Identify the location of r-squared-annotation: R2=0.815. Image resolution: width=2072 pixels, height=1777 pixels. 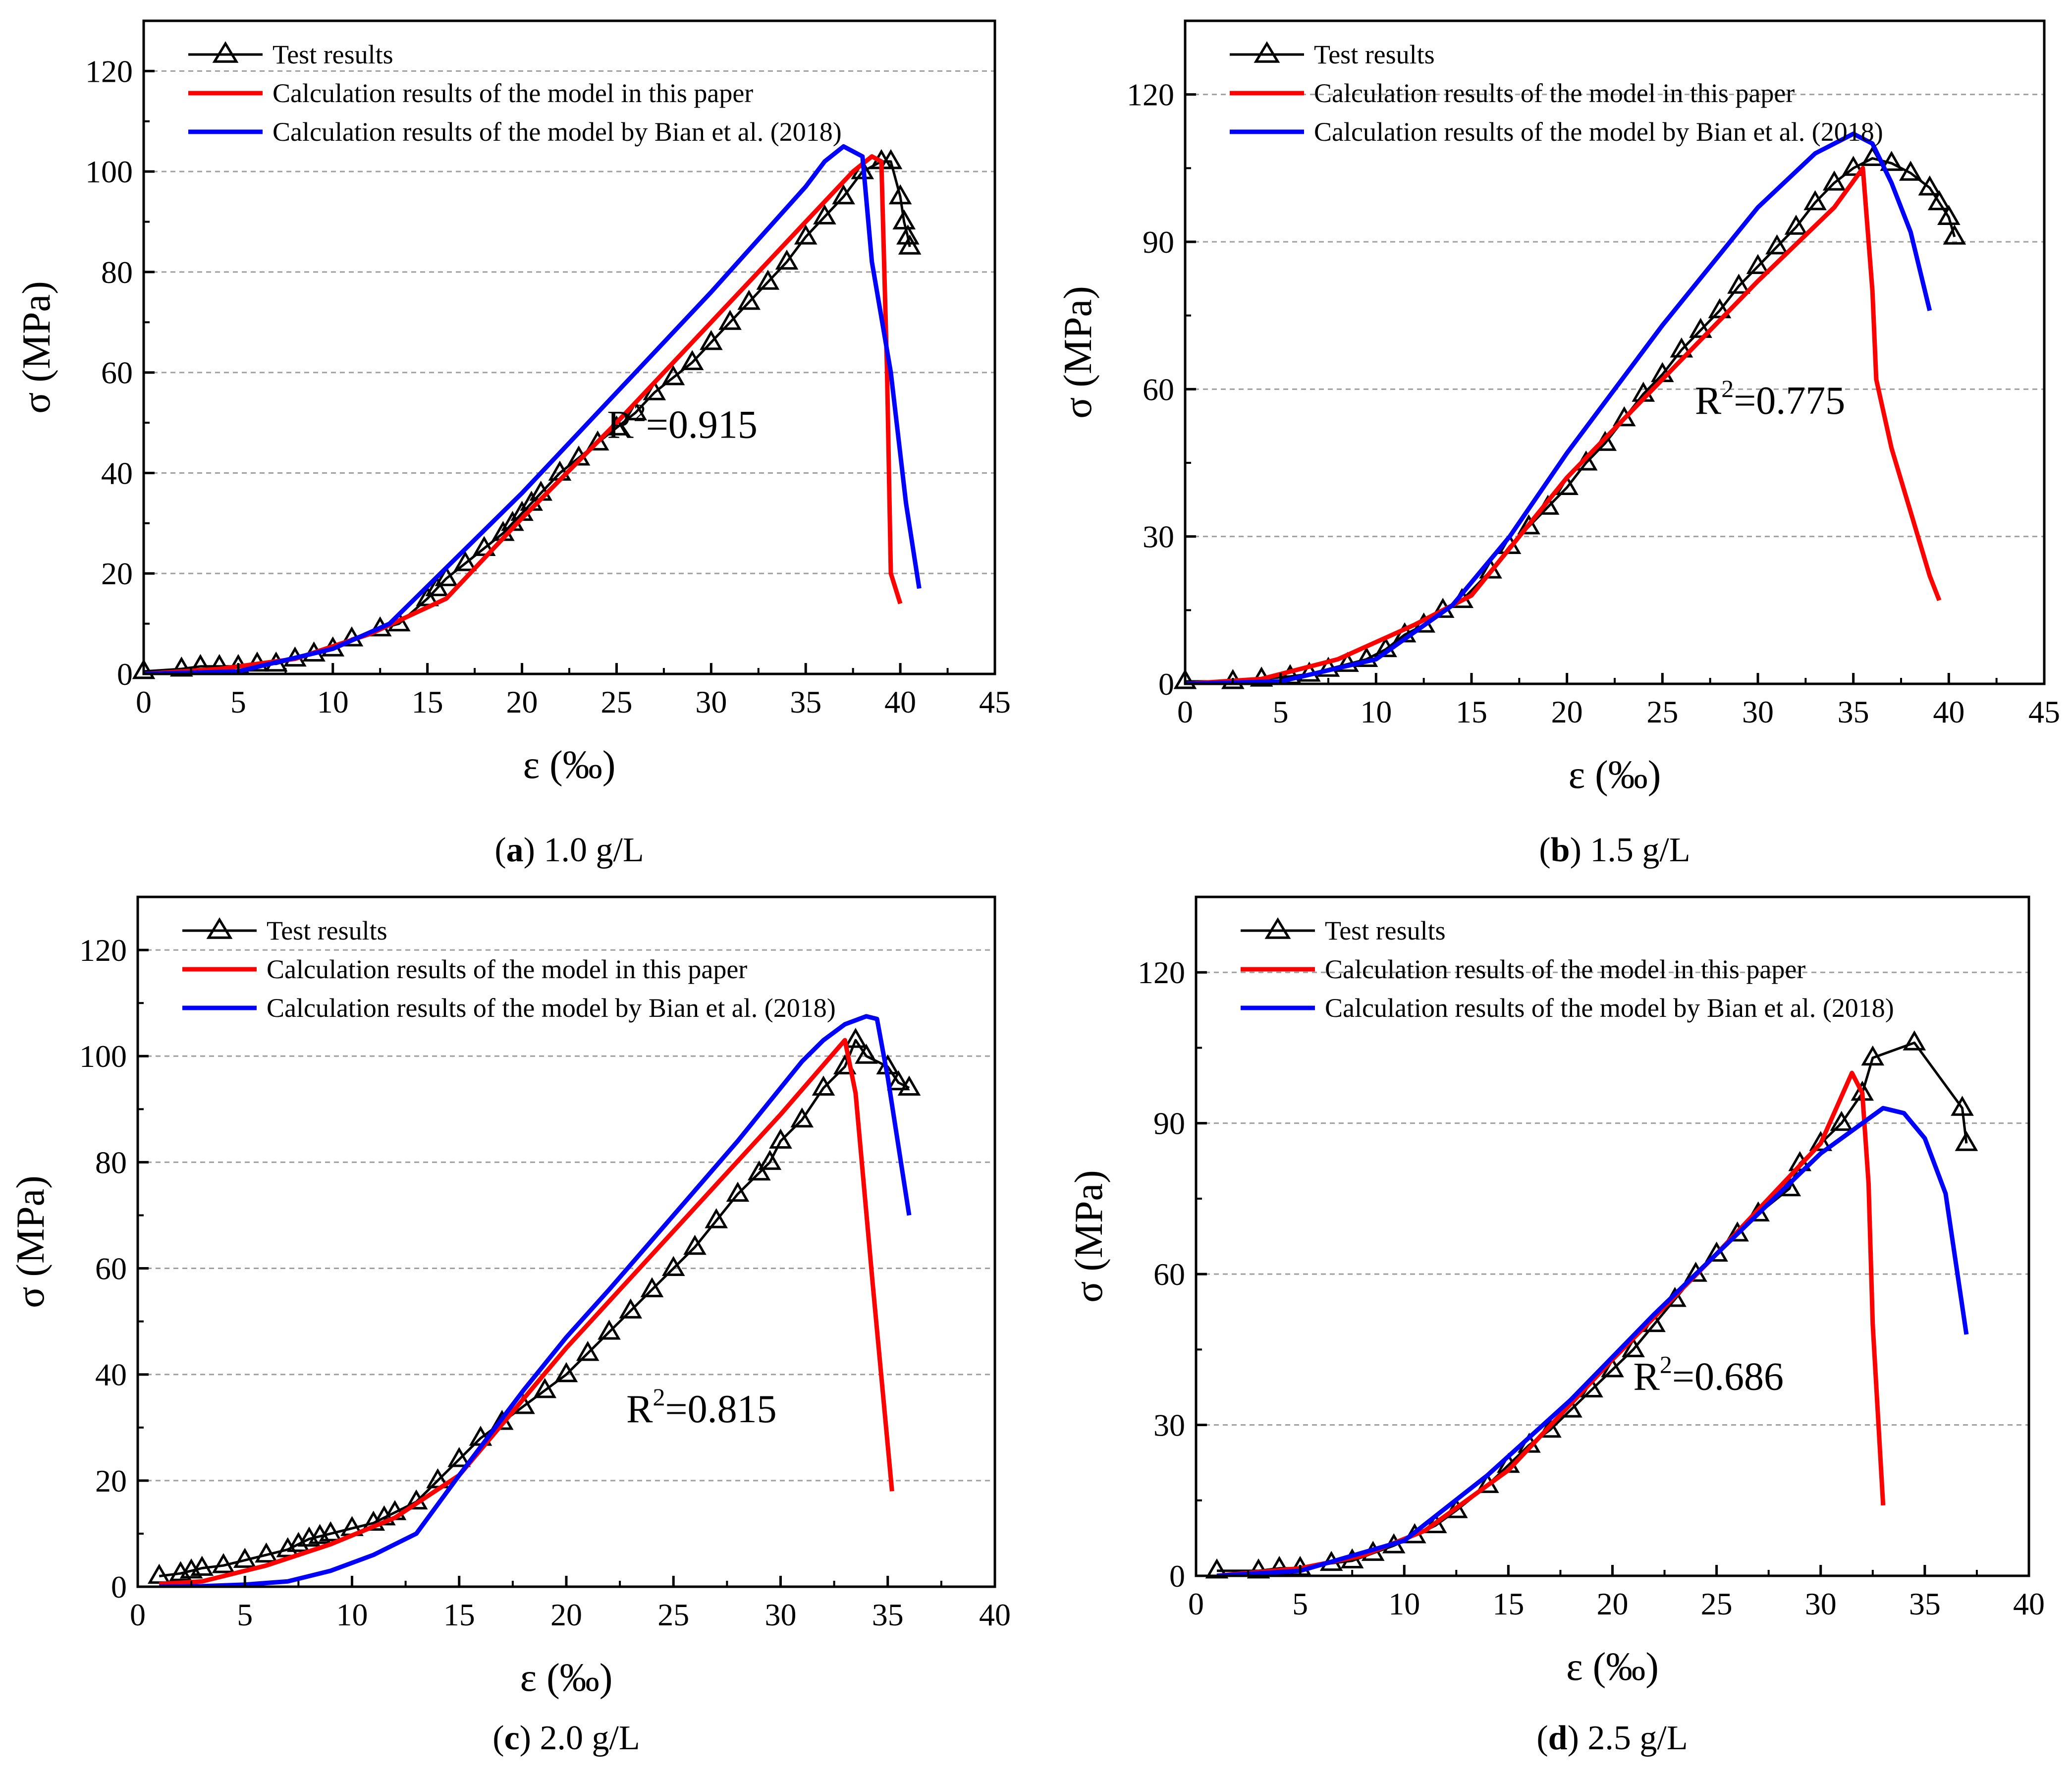
(701, 1407).